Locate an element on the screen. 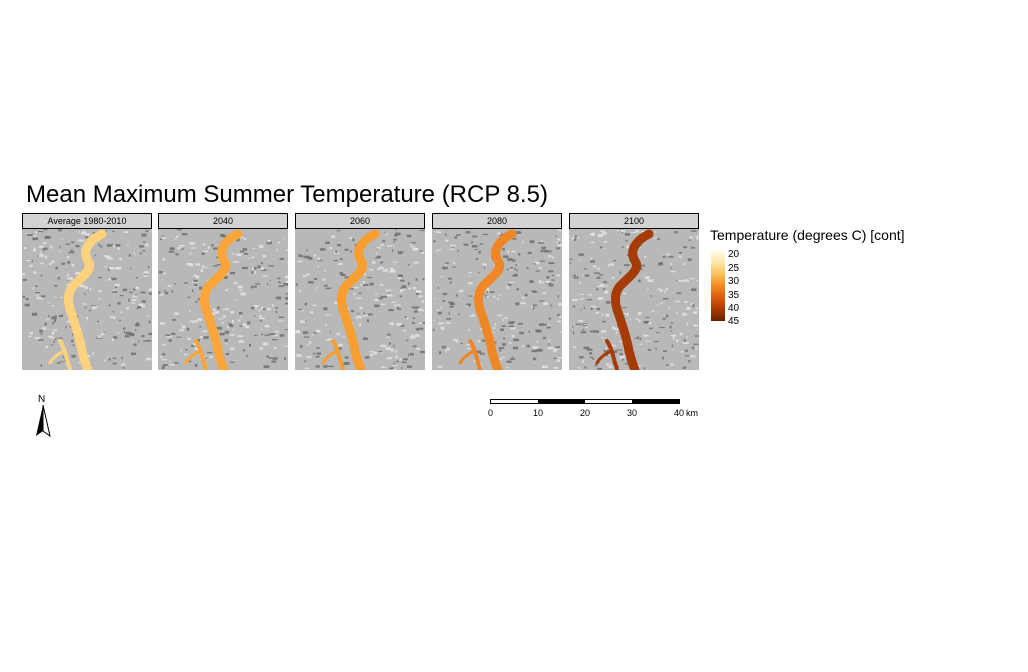 This screenshot has width=1028, height=672. legend-tick: 25 is located at coordinates (734, 268).